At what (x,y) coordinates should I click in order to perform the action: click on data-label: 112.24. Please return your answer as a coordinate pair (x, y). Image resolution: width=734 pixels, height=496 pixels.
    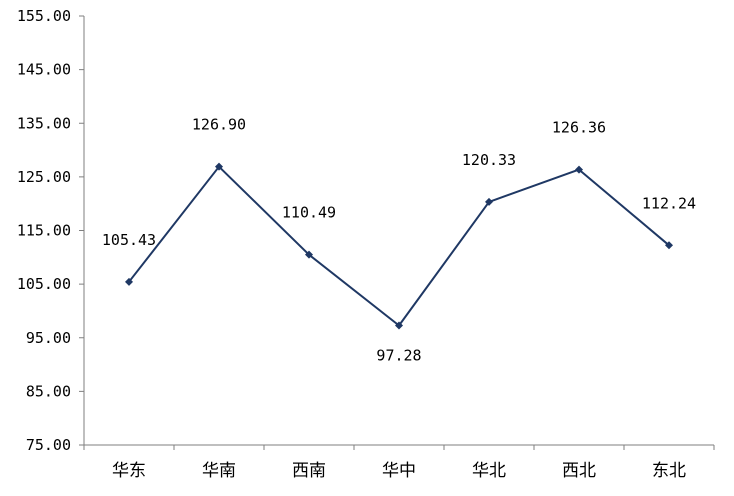
    Looking at the image, I should click on (669, 203).